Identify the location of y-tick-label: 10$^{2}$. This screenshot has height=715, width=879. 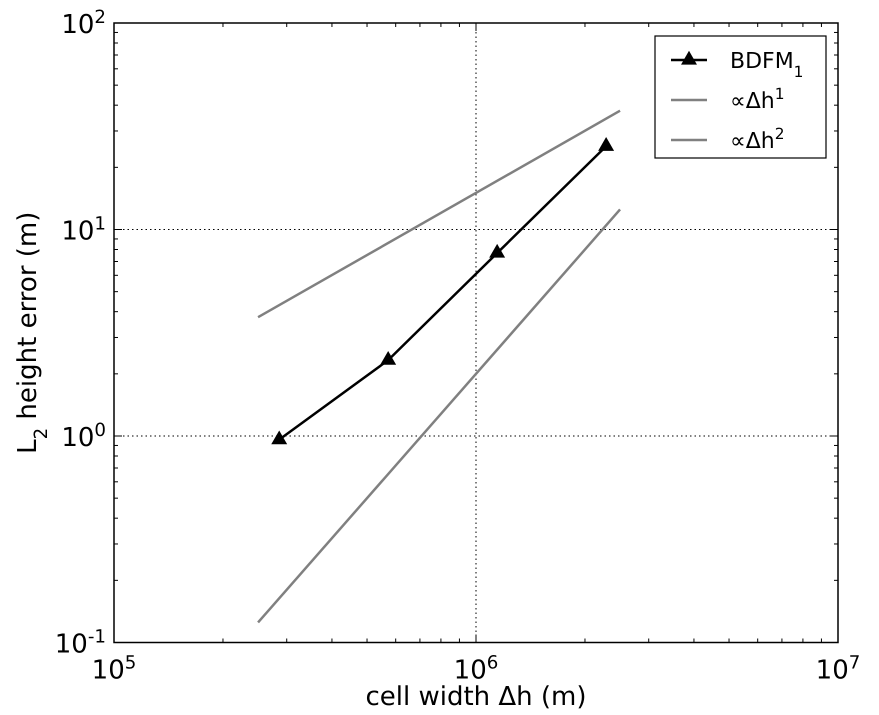
(83, 23).